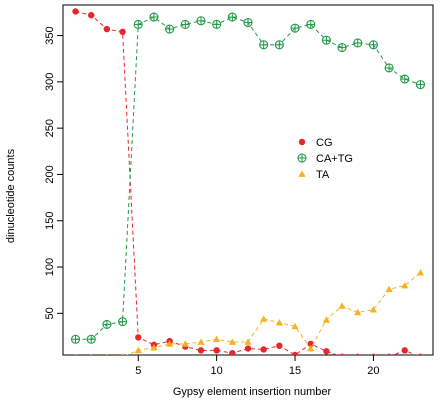  I want to click on legend-marker-cg, so click(302, 142).